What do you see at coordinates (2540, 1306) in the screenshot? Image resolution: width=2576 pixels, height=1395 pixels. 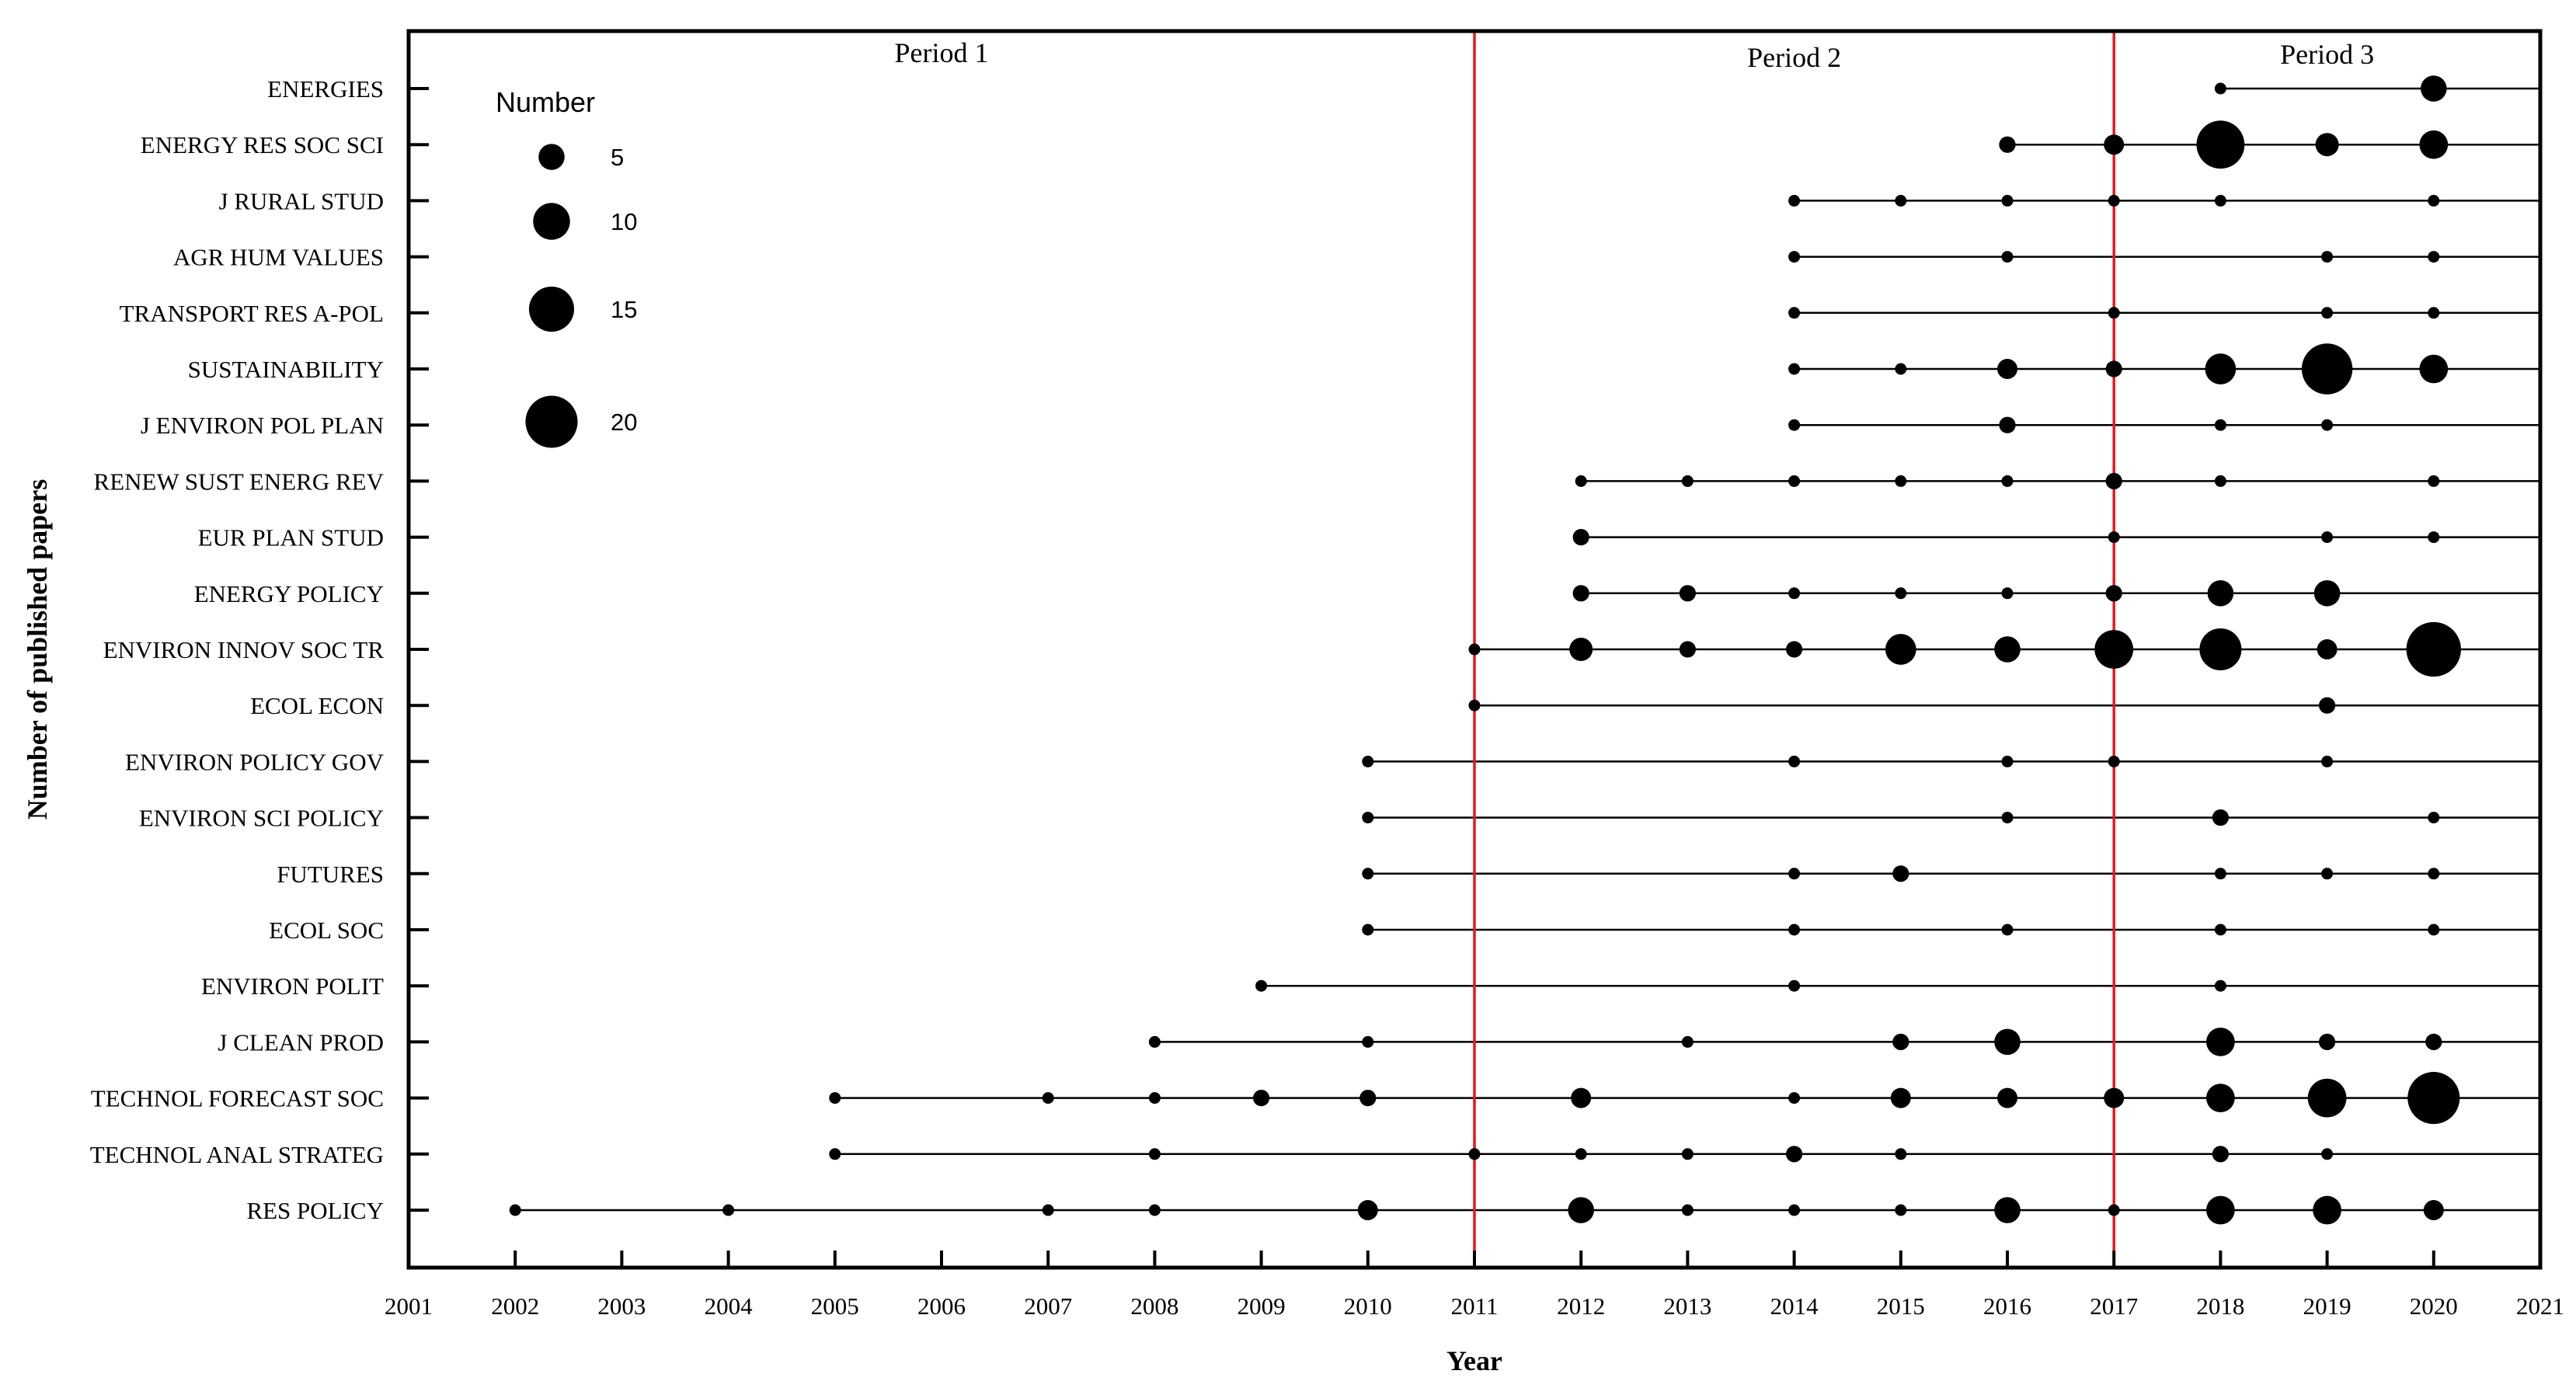 I see `x-tick-label: 2021` at bounding box center [2540, 1306].